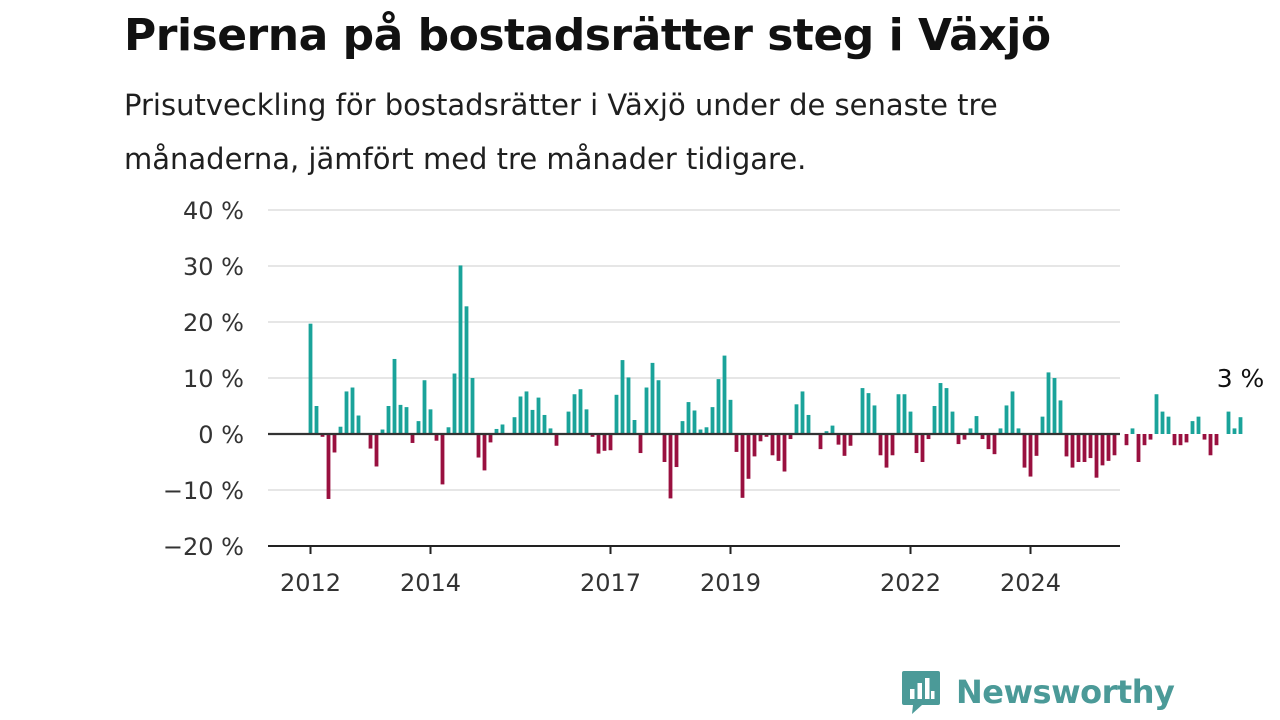 The height and width of the screenshot is (720, 1280). What do you see at coordinates (213, 323) in the screenshot?
I see `y-tick-label: 20 %` at bounding box center [213, 323].